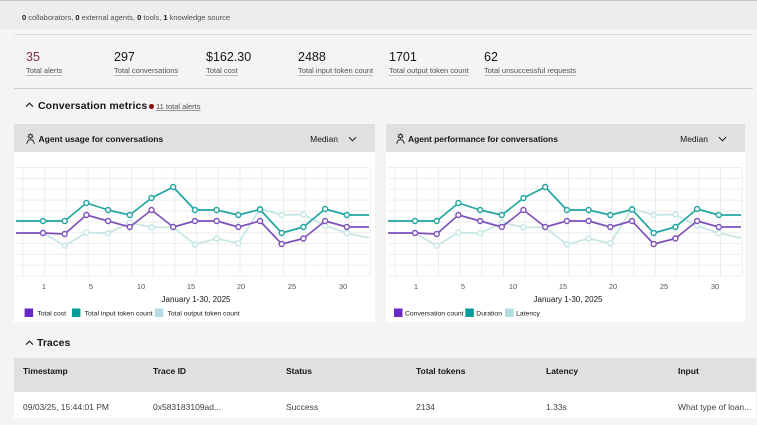 The image size is (757, 425). Describe the element at coordinates (204, 314) in the screenshot. I see `svg-text: Total output token count` at that location.